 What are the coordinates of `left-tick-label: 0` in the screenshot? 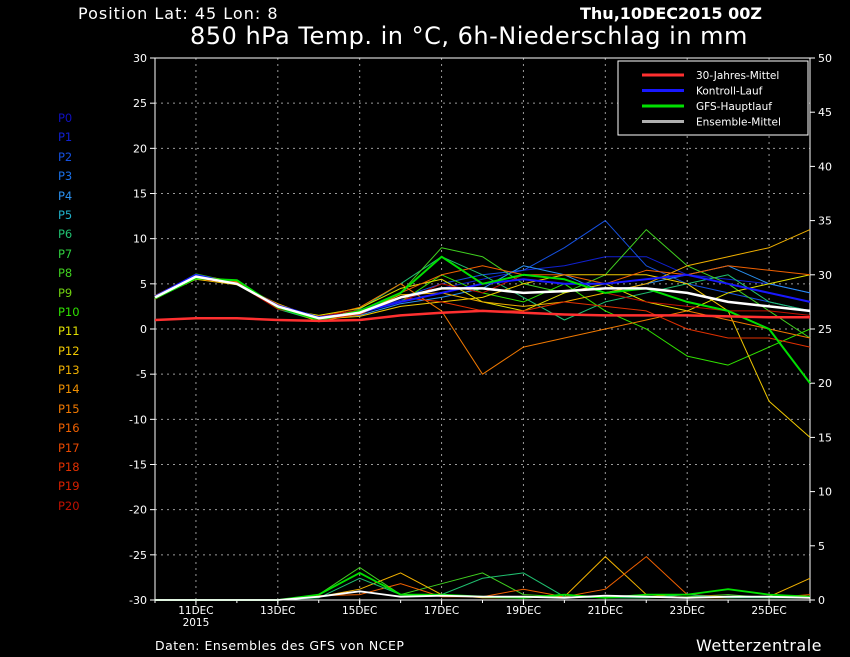 It's located at (143, 329).